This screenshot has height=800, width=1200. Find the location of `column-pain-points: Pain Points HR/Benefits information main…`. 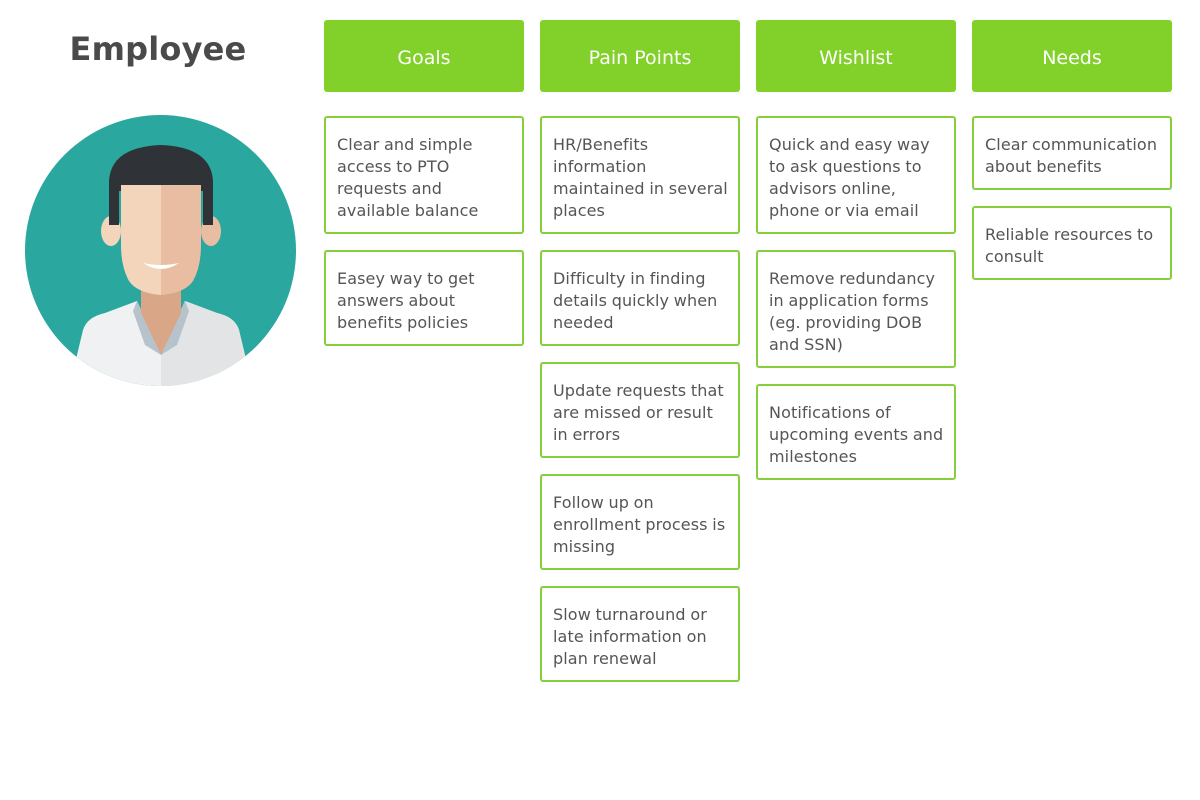

column-pain-points: Pain Points HR/Benefits information main… is located at coordinates (640, 359).